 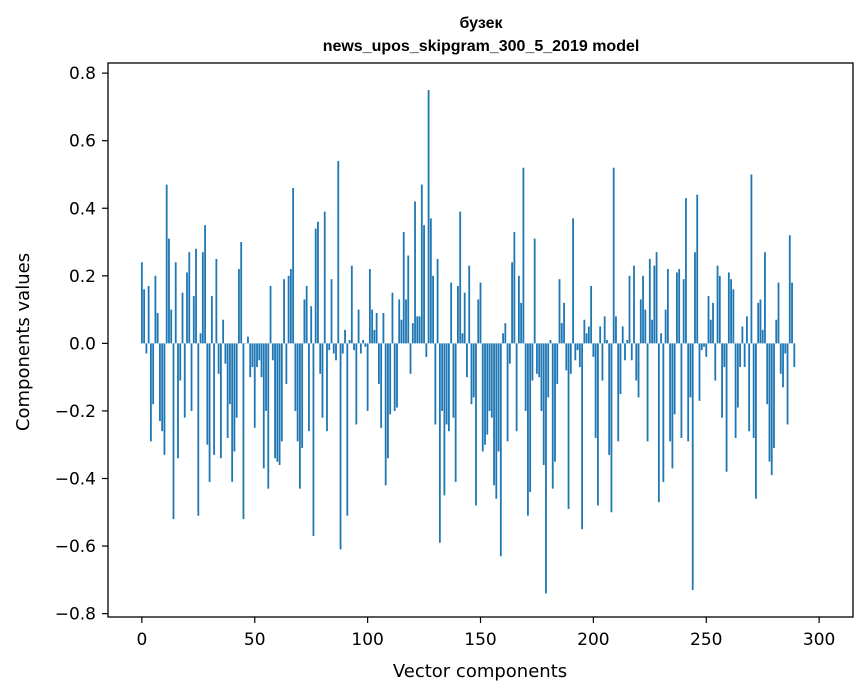 What do you see at coordinates (82, 344) in the screenshot?
I see `y-tick-label: 0.0` at bounding box center [82, 344].